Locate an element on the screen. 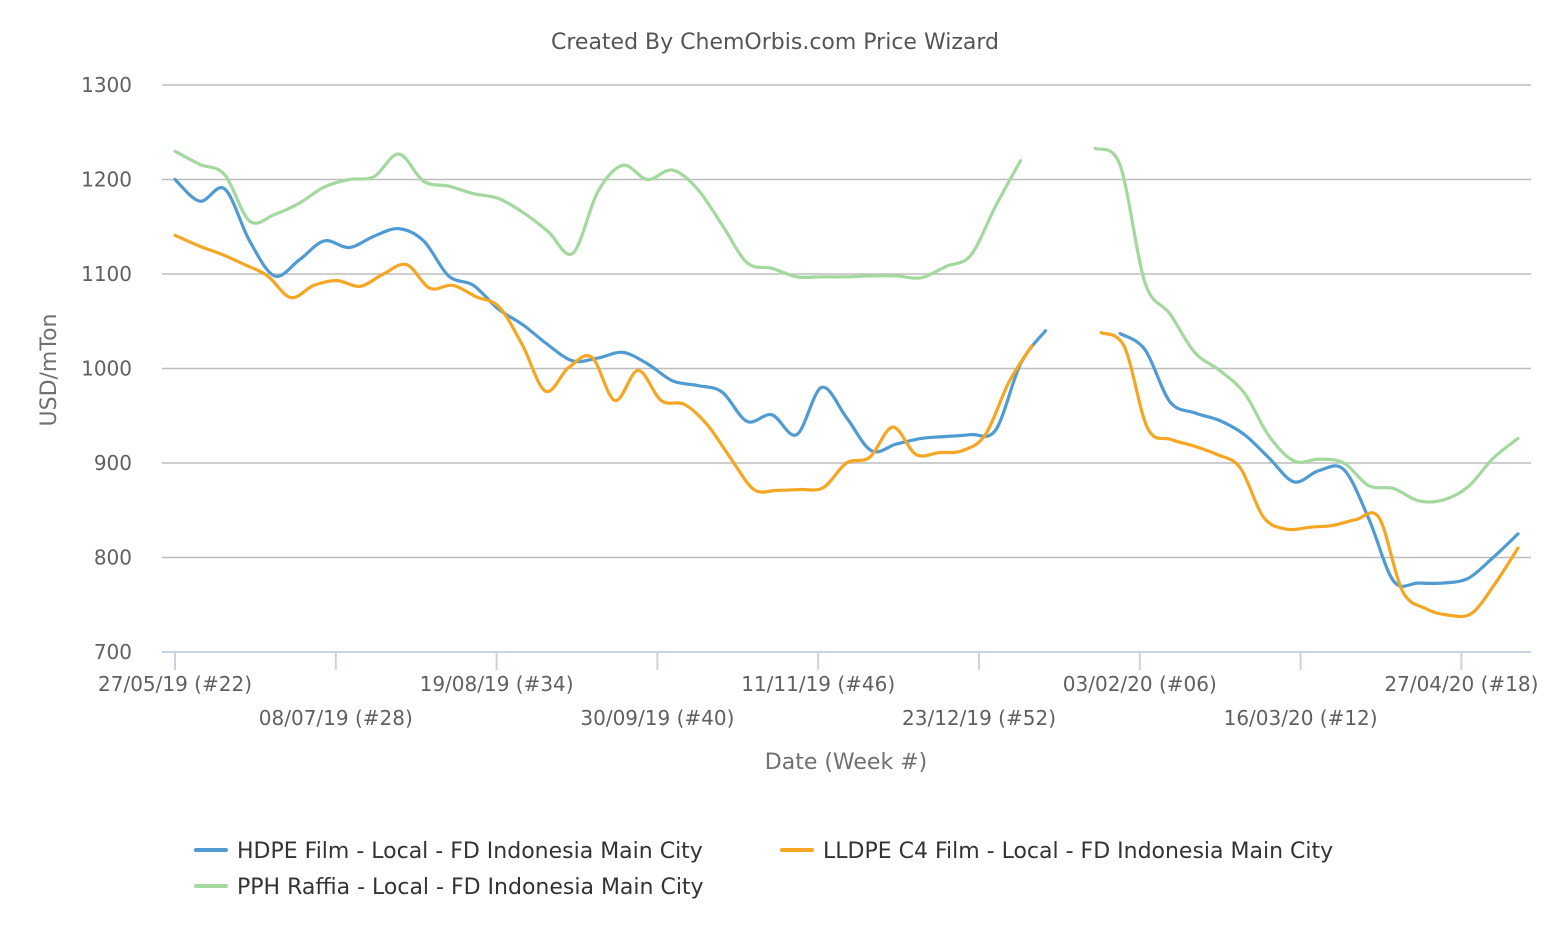 This screenshot has height=930, width=1552. y-axis-title: USD/mTon is located at coordinates (49, 370).